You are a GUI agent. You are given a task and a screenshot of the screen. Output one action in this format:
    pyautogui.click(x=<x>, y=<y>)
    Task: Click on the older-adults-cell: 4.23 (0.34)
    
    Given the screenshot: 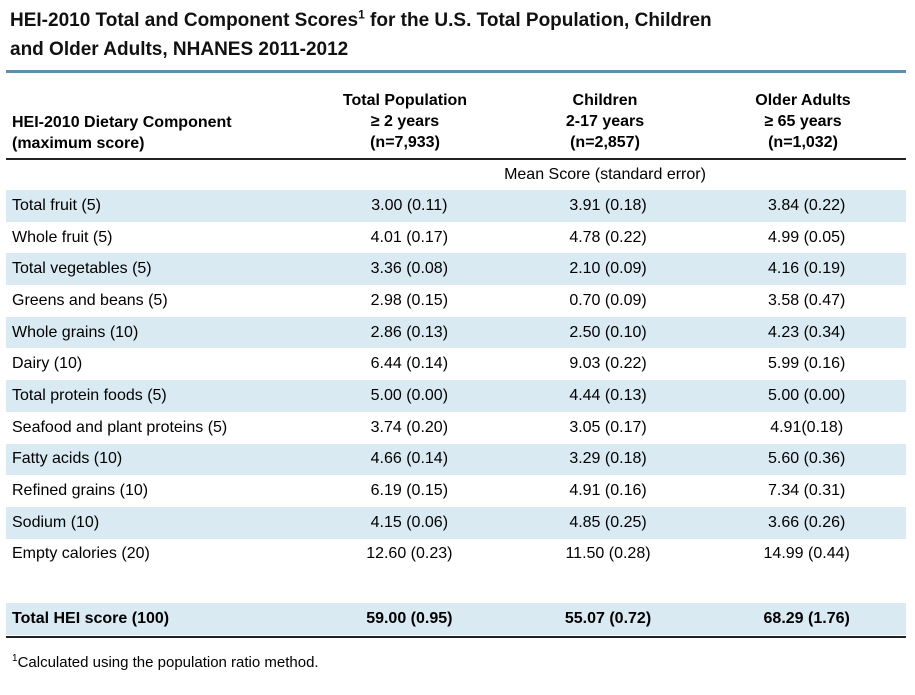 What is the action you would take?
    pyautogui.click(x=806, y=332)
    